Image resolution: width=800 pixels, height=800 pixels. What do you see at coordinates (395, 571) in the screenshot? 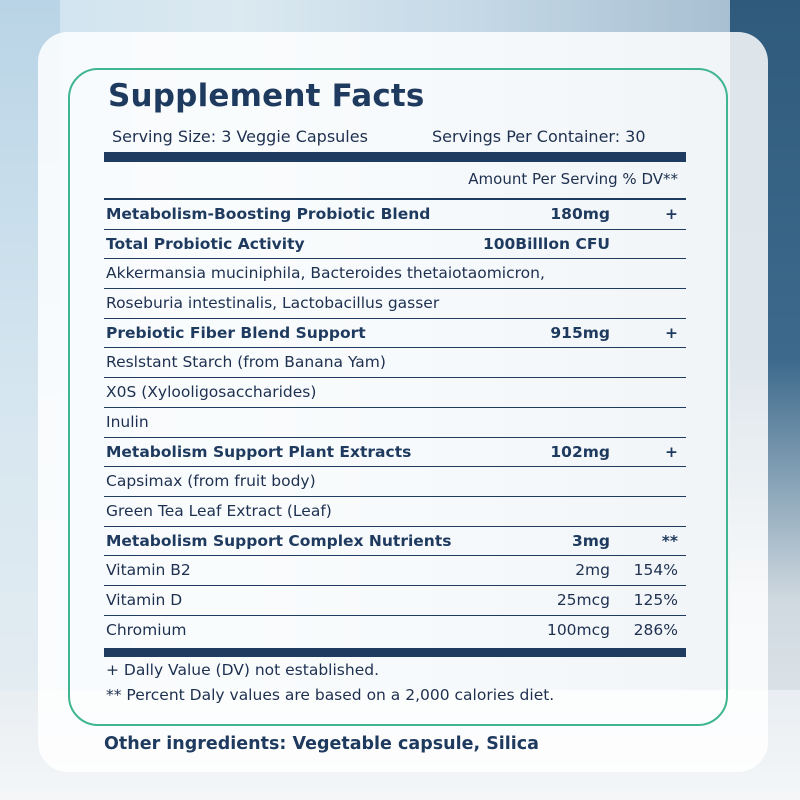
I see `table-row: Vitamin B2 2mg 154%` at bounding box center [395, 571].